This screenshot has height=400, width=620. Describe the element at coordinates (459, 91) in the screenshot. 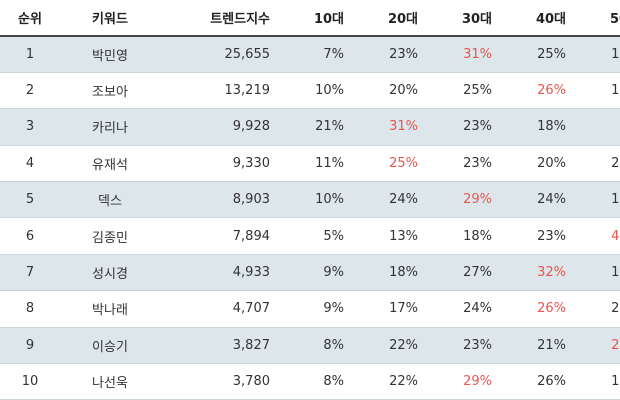

I see `cell-30s: 25%` at that location.